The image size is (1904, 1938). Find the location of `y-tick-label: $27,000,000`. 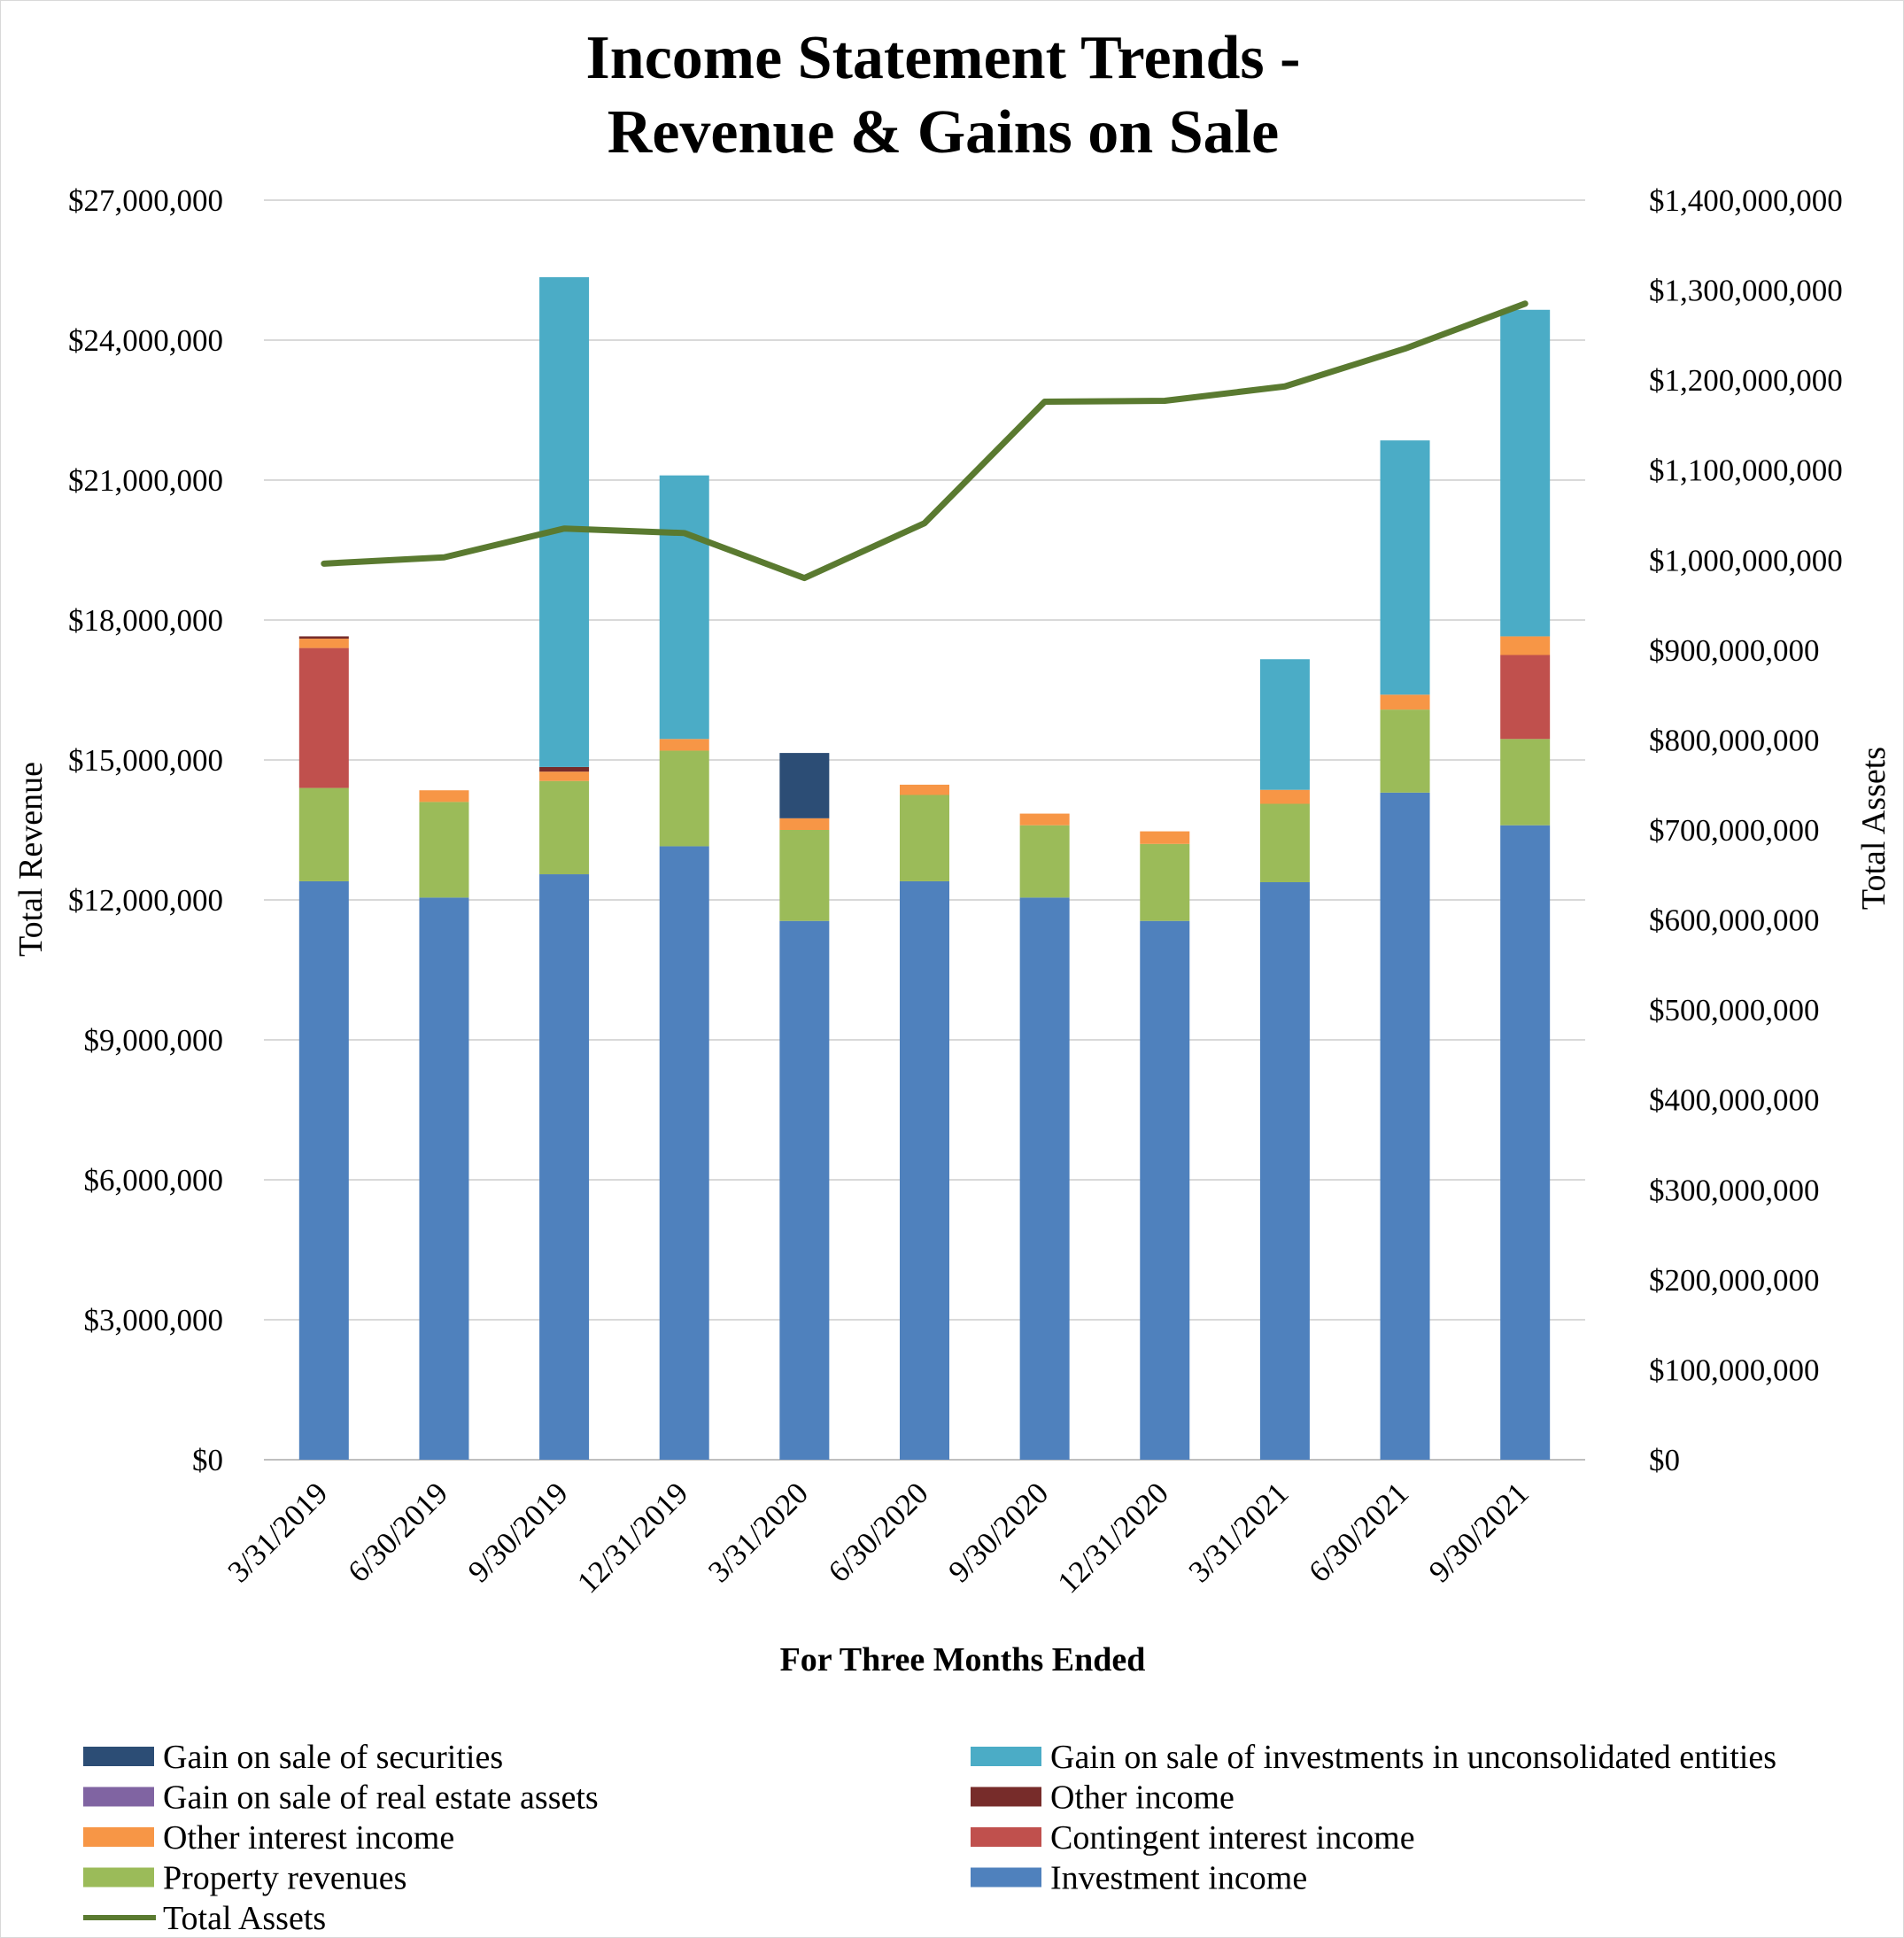

y-tick-label: $27,000,000 is located at coordinates (145, 200).